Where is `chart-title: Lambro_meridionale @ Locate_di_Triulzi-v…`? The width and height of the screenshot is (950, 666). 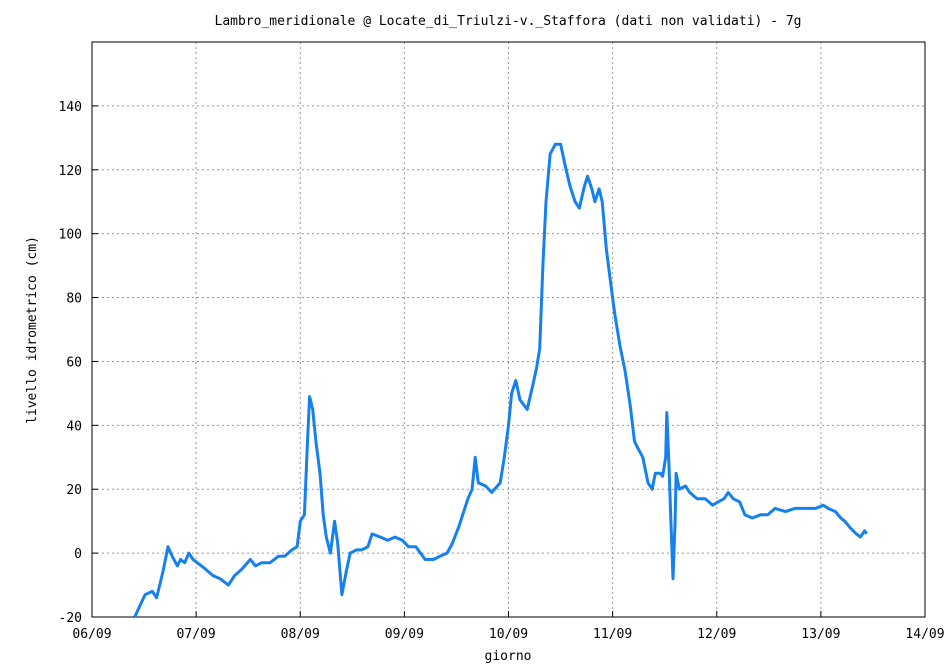
chart-title: Lambro_meridionale @ Locate_di_Triulzi-v… is located at coordinates (508, 21).